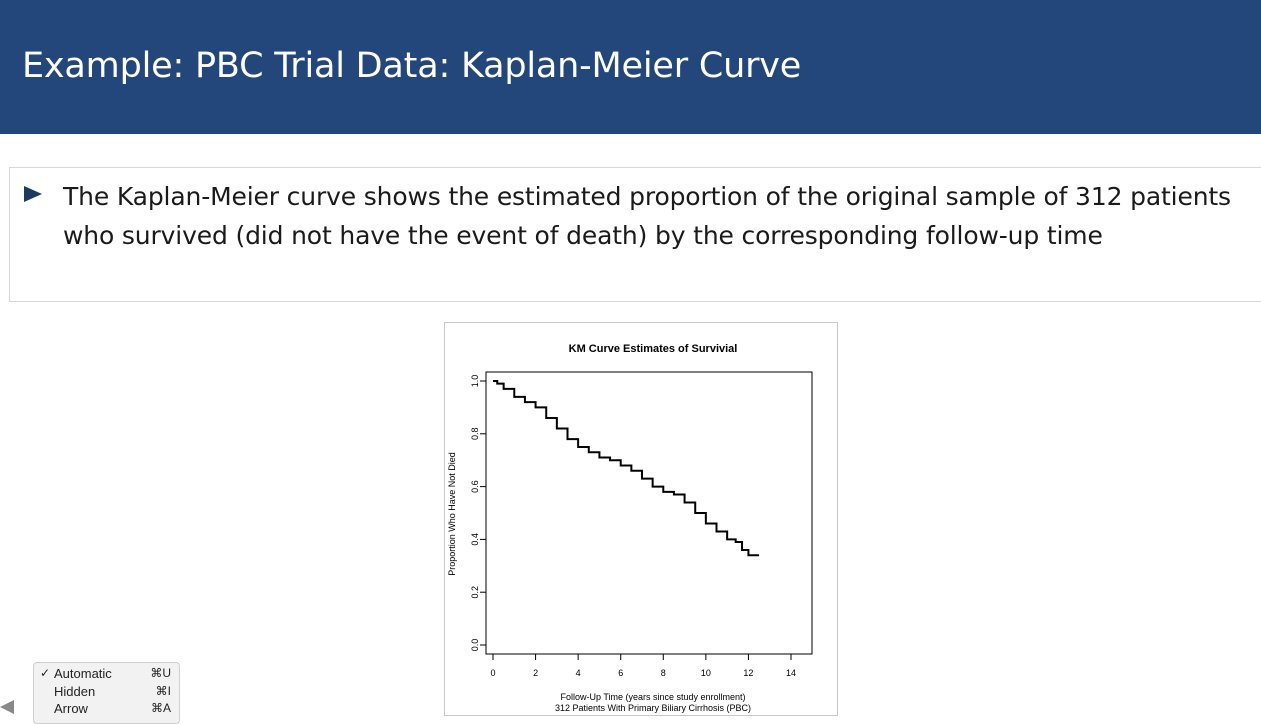  Describe the element at coordinates (706, 673) in the screenshot. I see `x-tick-label: 10` at that location.